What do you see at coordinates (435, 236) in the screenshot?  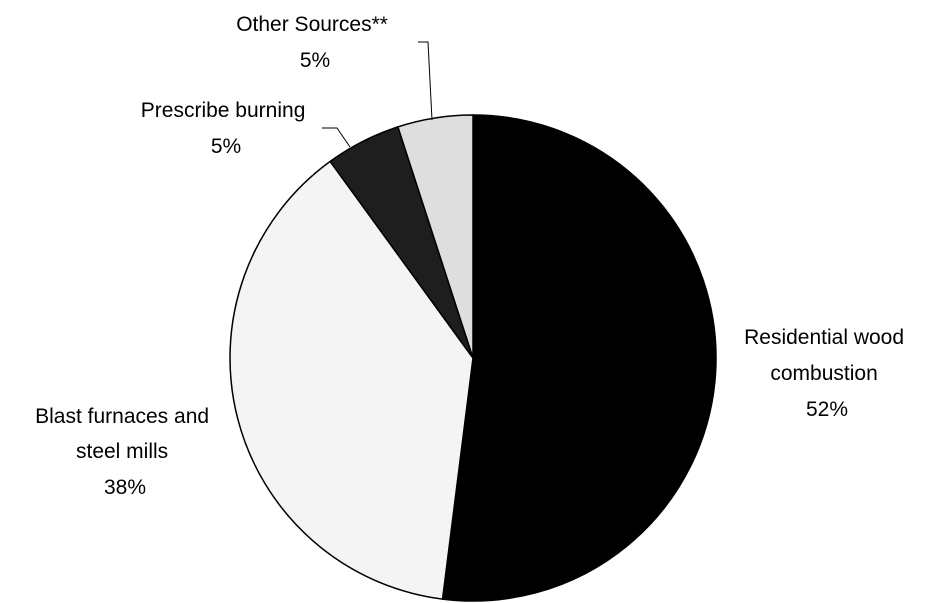 I see `pie-slice-other-sources` at bounding box center [435, 236].